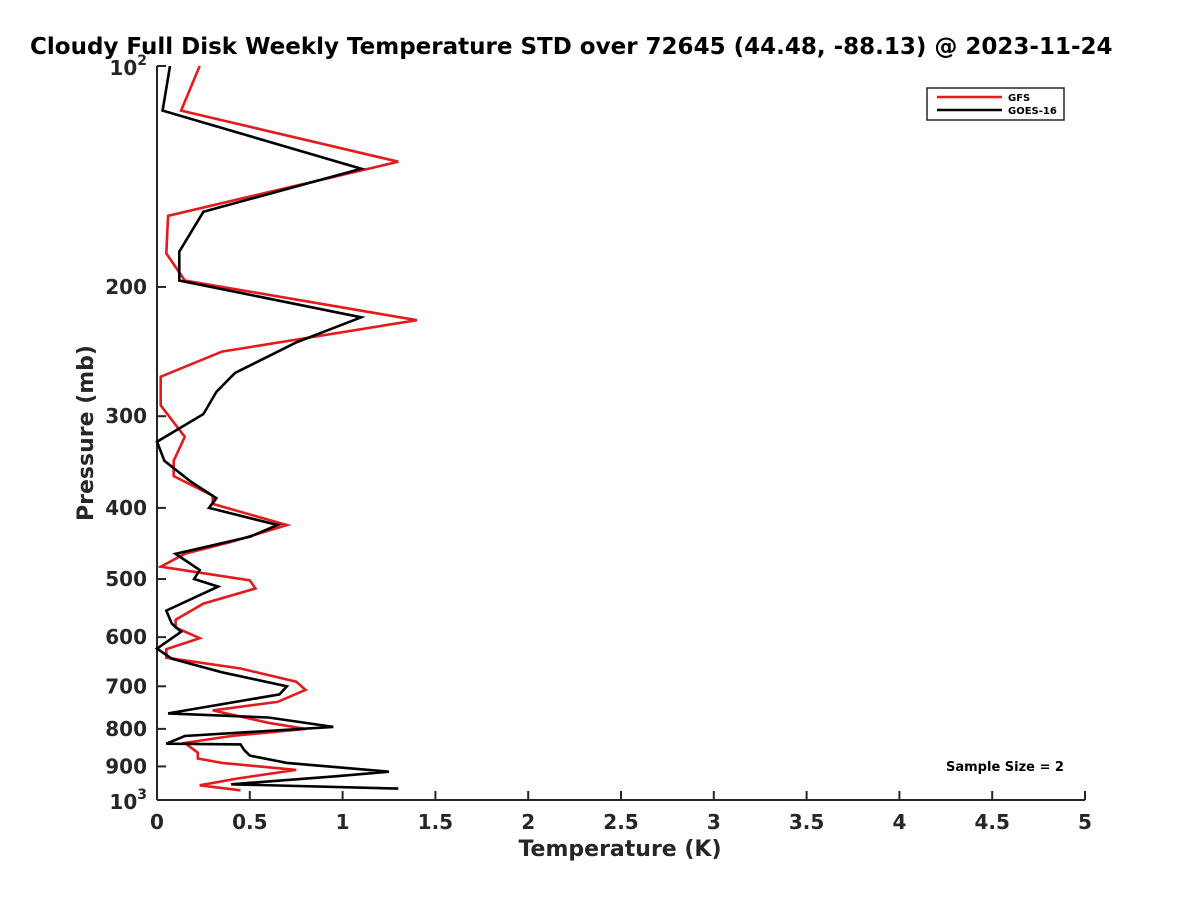 The width and height of the screenshot is (1200, 900). I want to click on x-tick-label: 5, so click(1085, 822).